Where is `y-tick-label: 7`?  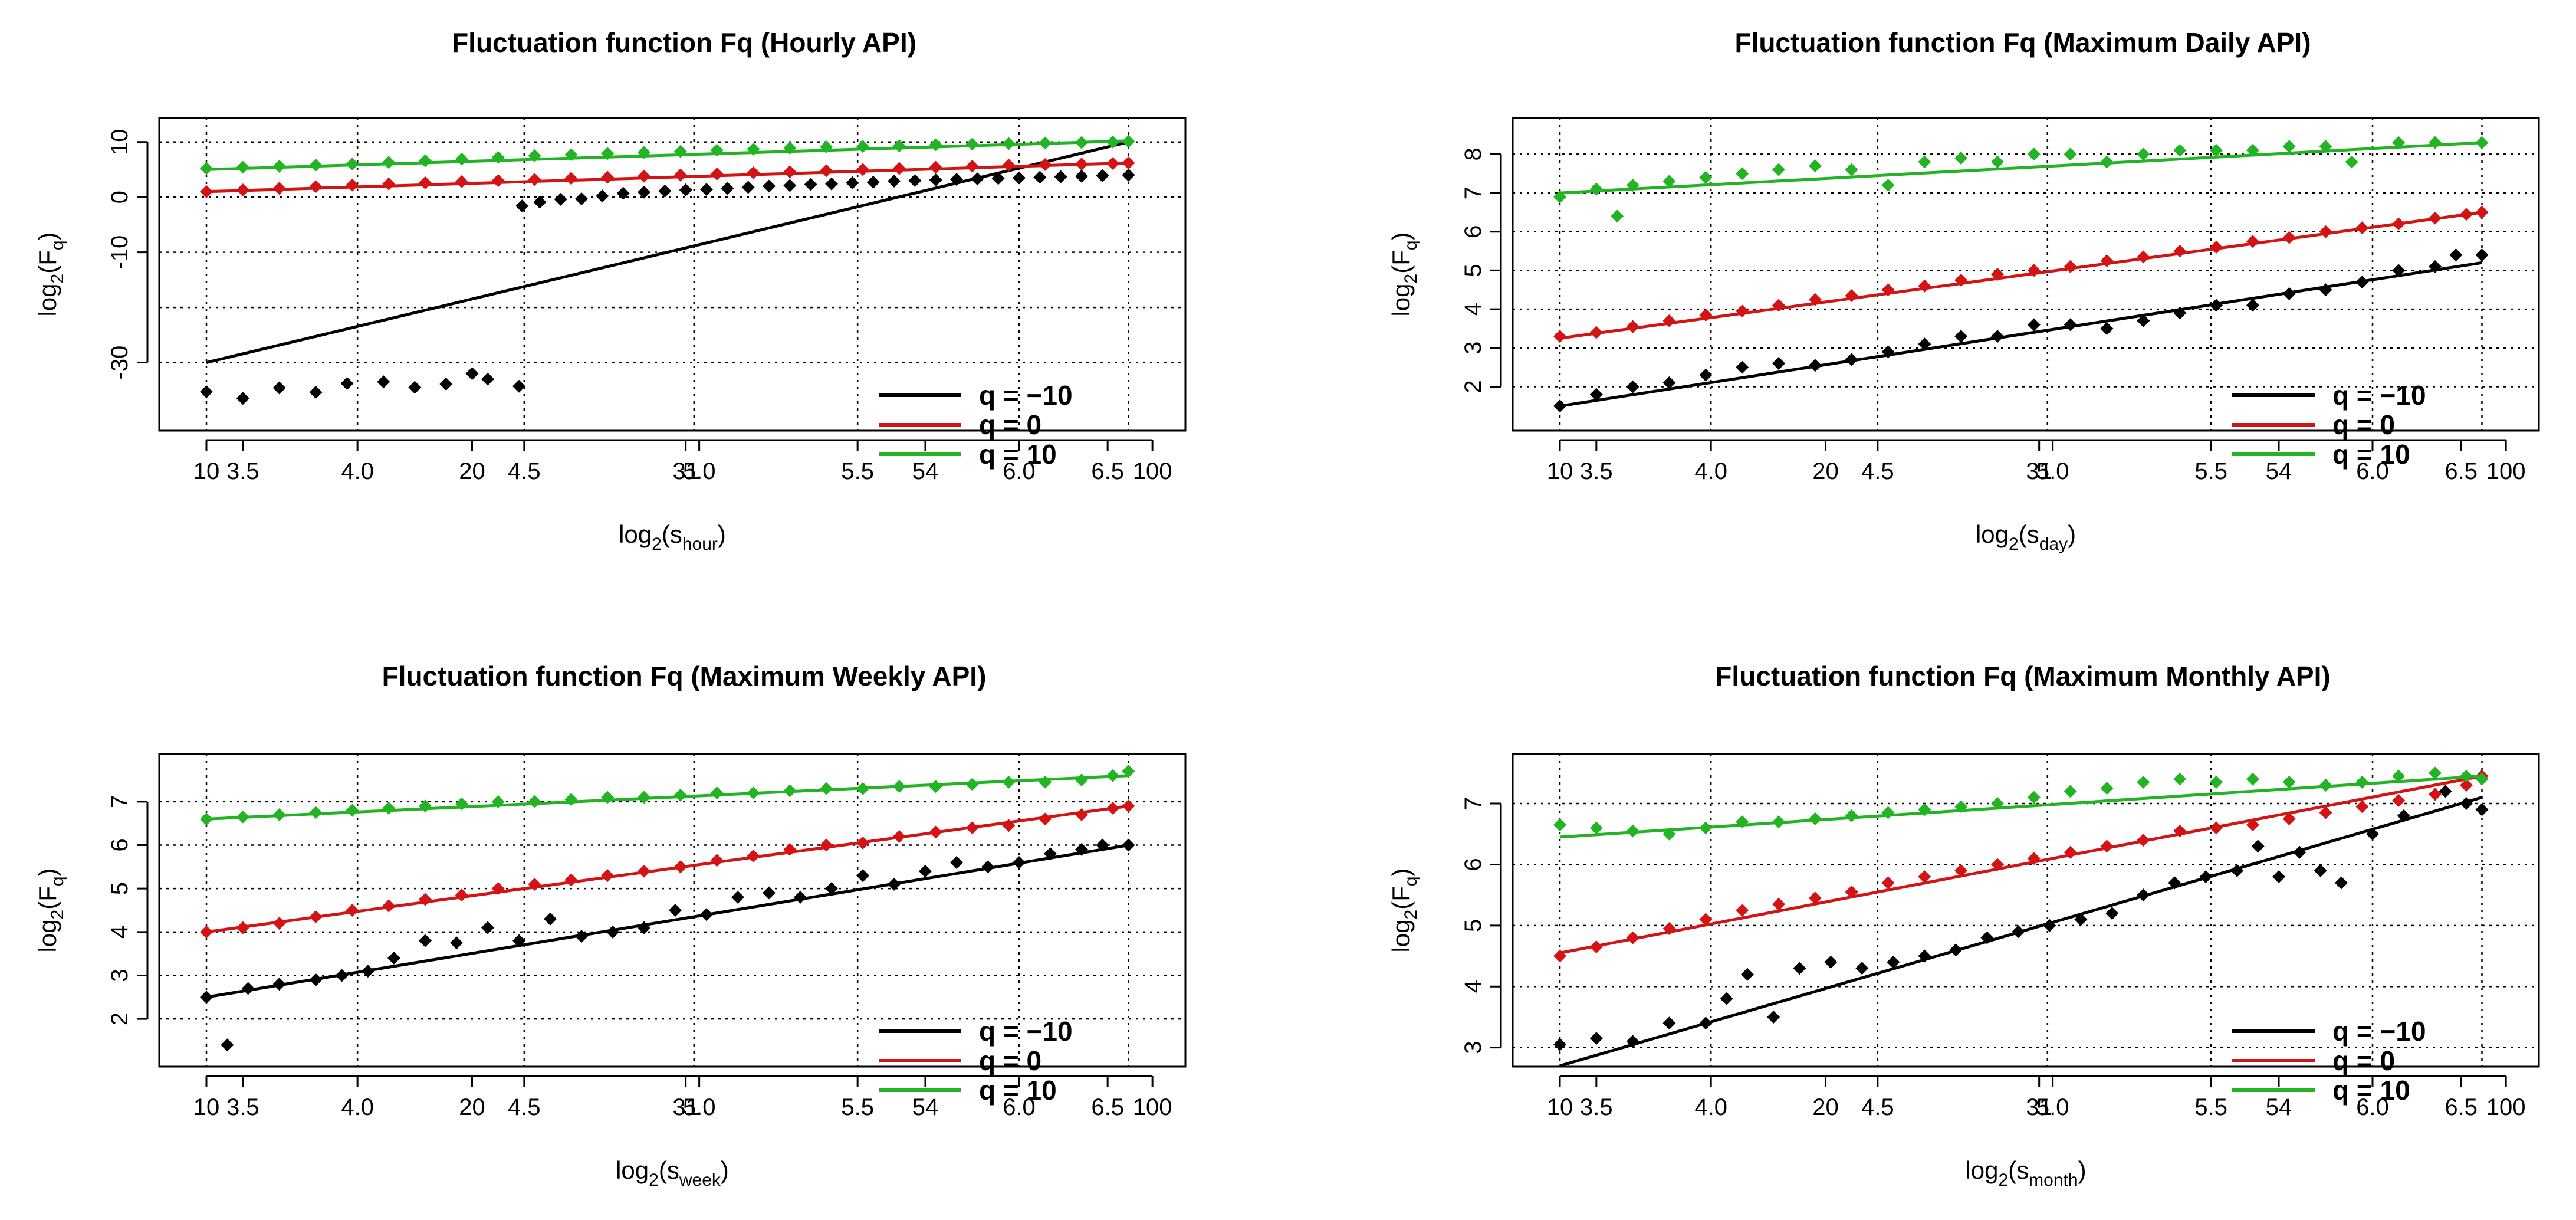 y-tick-label: 7 is located at coordinates (1473, 192).